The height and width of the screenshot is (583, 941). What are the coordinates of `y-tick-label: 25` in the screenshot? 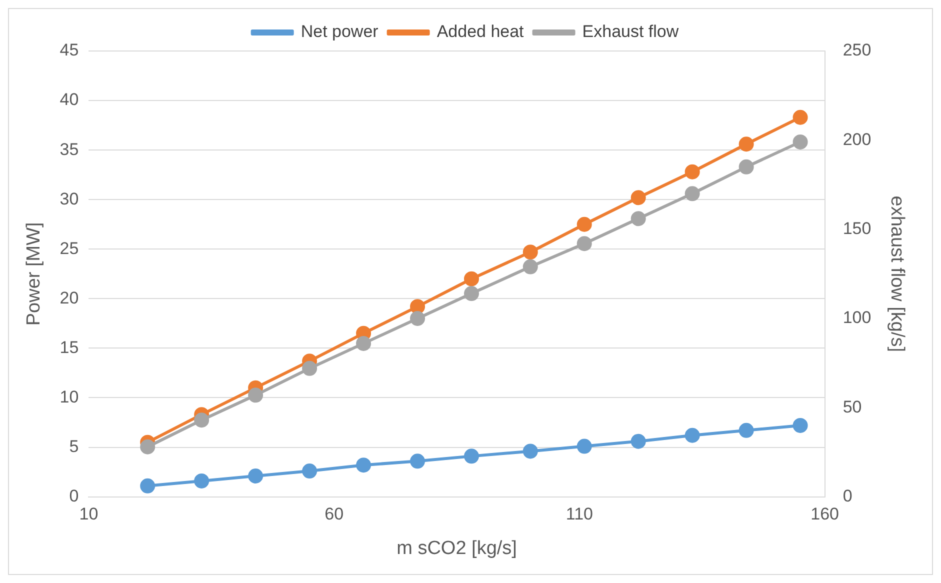 It's located at (69, 248).